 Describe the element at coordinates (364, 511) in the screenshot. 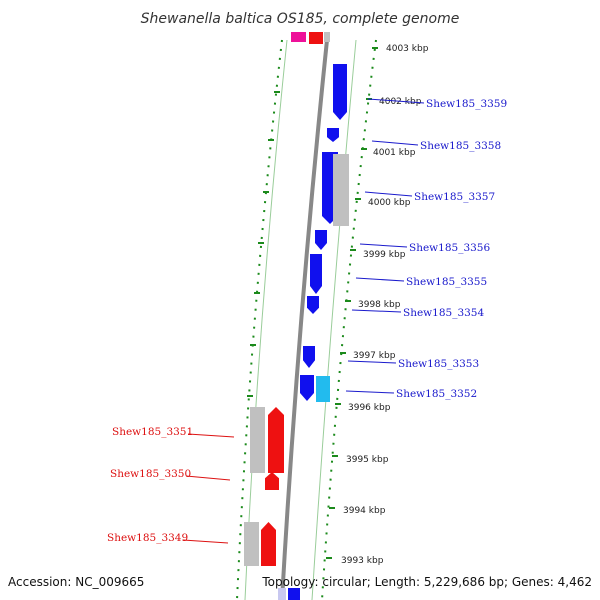

I see `scale-tick-label: 3994 kbp` at that location.